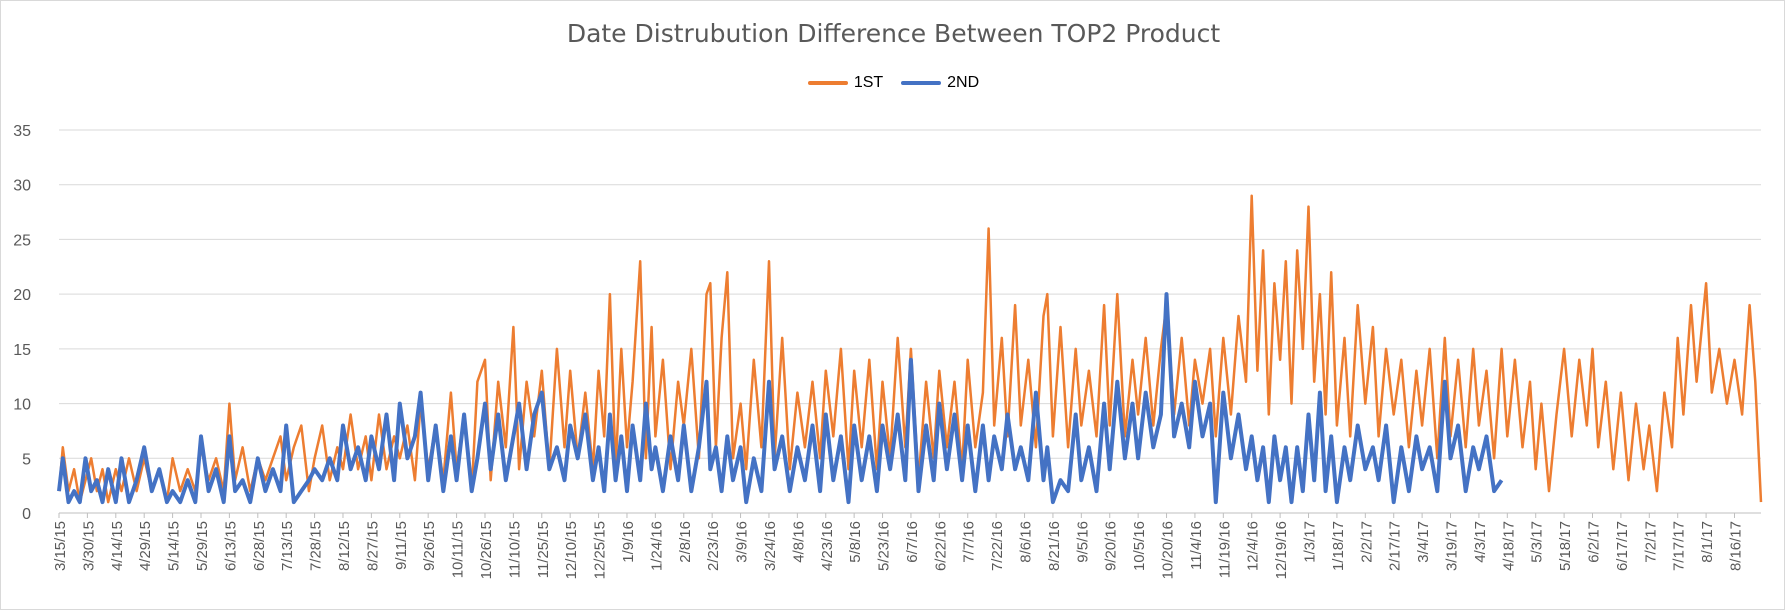 This screenshot has height=611, width=1785. What do you see at coordinates (22, 295) in the screenshot?
I see `y-tick-label: 20` at bounding box center [22, 295].